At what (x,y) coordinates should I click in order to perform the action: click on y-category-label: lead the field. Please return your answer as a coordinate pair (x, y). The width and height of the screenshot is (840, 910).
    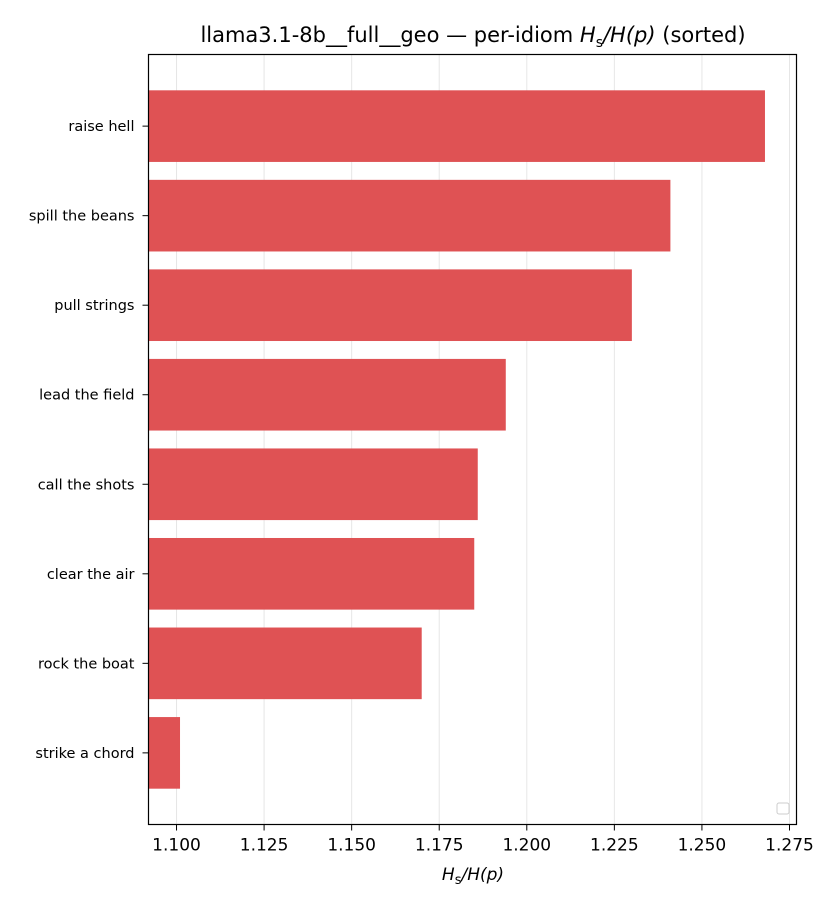
    Looking at the image, I should click on (86, 396).